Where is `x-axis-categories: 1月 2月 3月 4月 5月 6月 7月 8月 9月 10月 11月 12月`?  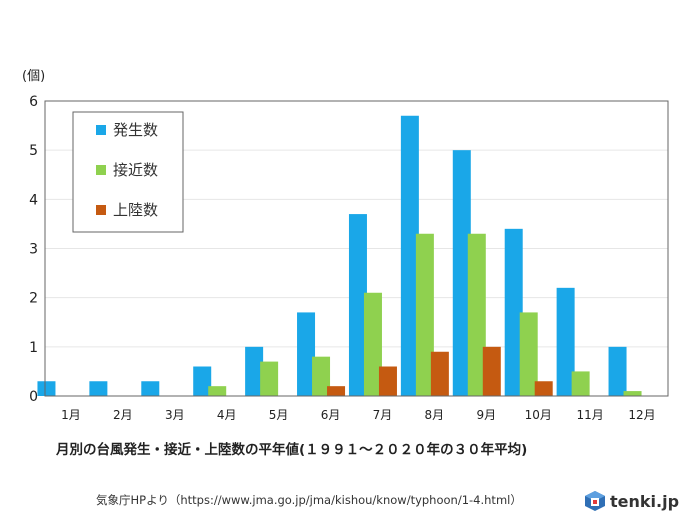
x-axis-categories: 1月 2月 3月 4月 5月 6月 7月 8月 9月 10月 11月 12月 is located at coordinates (358, 415).